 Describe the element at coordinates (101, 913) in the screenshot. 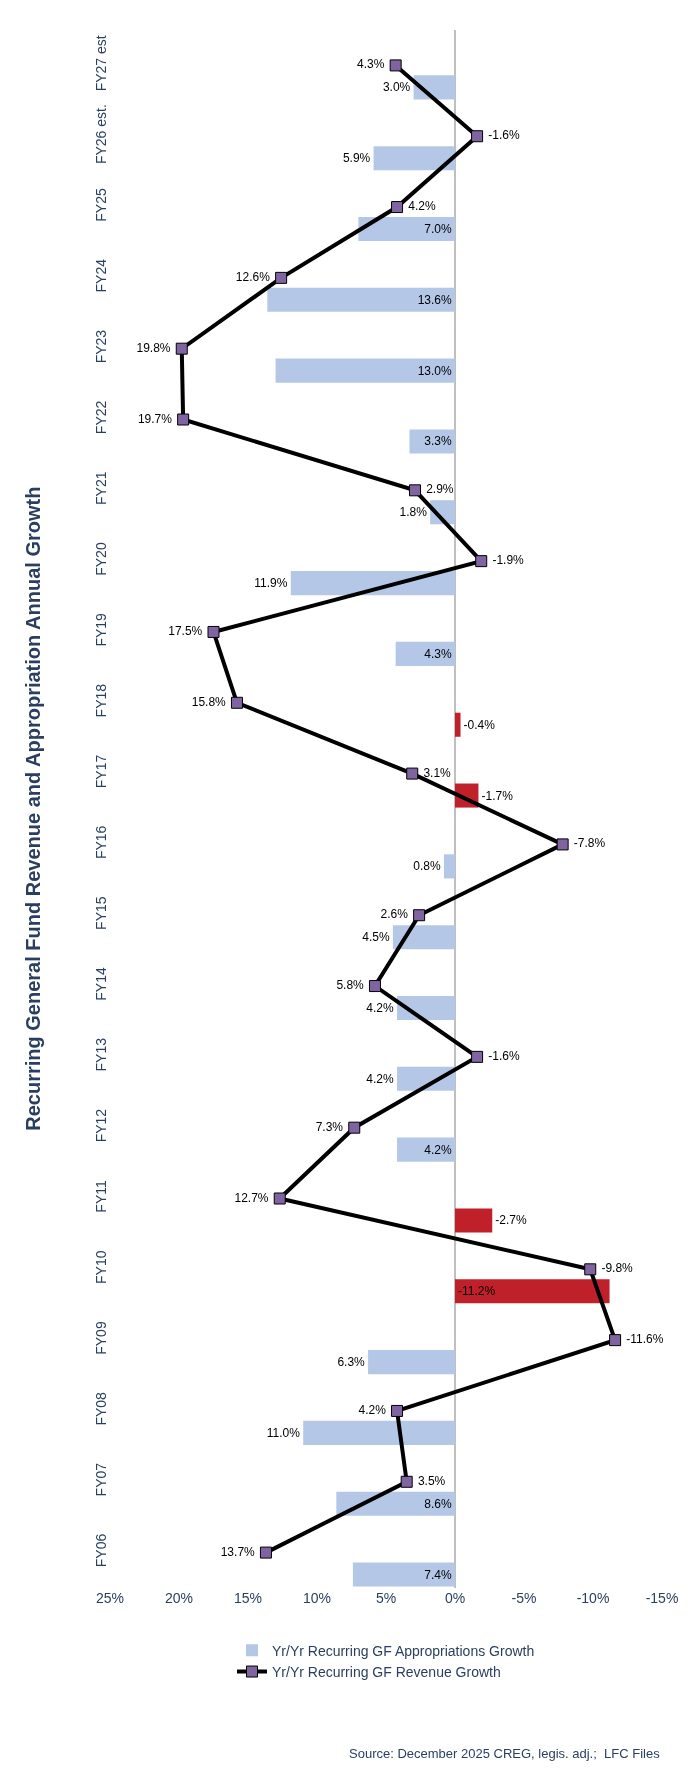

I see `y-tick-label: FY15` at that location.